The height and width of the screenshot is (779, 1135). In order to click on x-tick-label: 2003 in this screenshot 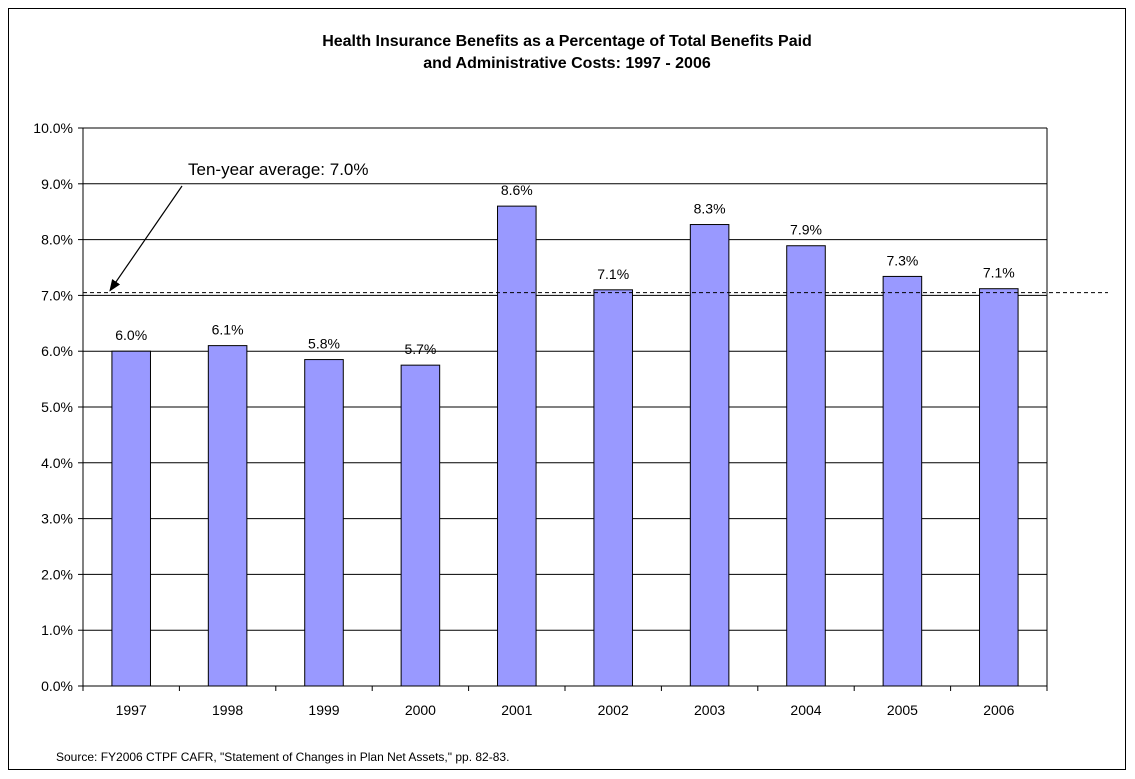, I will do `click(709, 710)`.